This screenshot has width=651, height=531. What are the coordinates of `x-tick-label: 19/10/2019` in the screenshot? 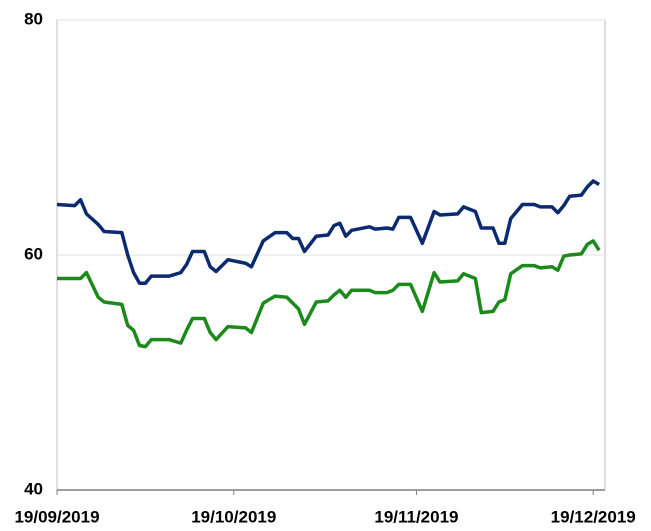 It's located at (233, 516).